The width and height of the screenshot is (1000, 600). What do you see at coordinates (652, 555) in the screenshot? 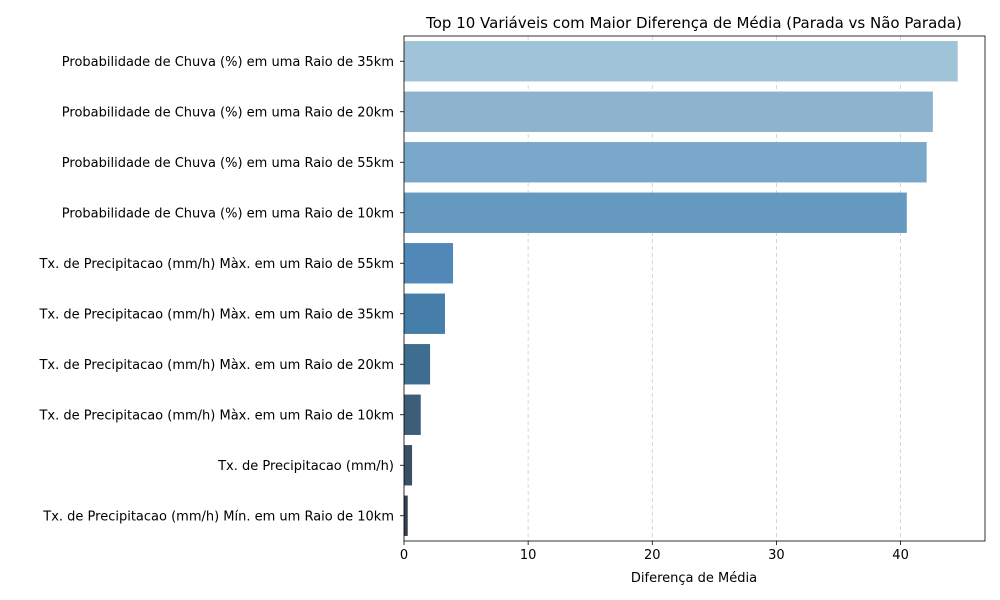
I see `x-tick-label-2: 20` at bounding box center [652, 555].